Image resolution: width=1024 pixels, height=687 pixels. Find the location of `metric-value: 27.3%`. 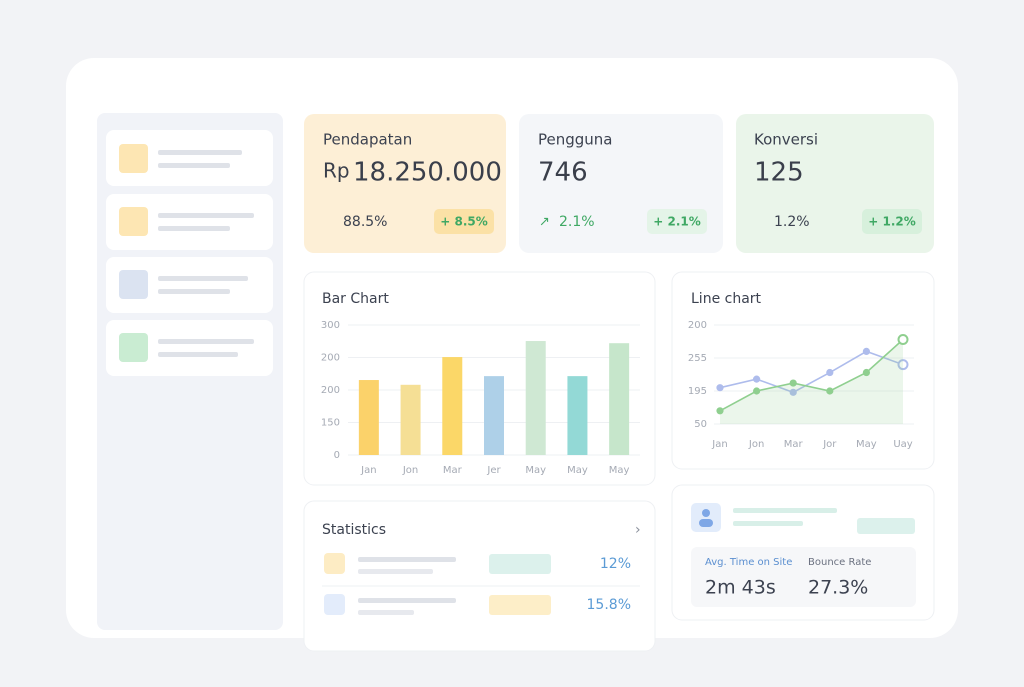

metric-value: 27.3% is located at coordinates (838, 588).